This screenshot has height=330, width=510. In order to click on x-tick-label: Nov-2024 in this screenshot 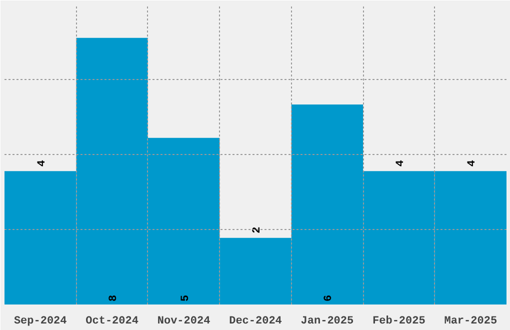, I will do `click(184, 322)`.